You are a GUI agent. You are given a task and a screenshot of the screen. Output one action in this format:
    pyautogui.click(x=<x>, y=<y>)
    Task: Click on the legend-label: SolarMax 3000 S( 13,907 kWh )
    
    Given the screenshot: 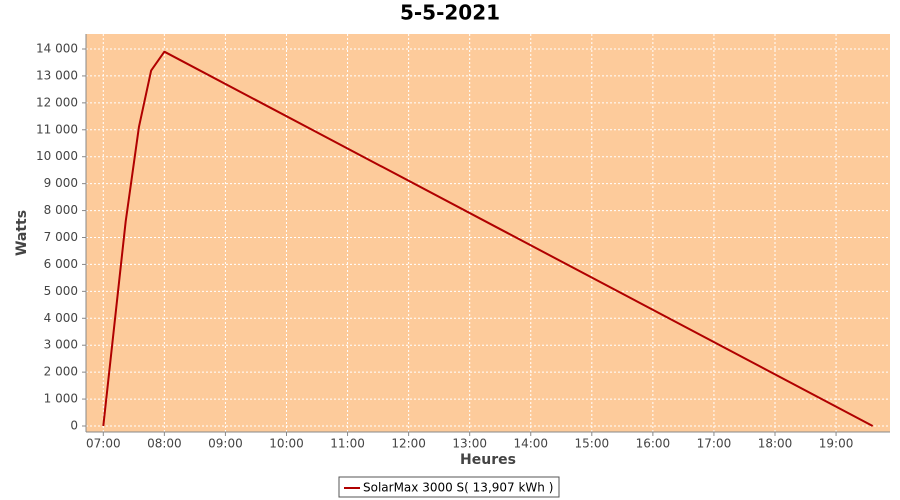 What is the action you would take?
    pyautogui.click(x=458, y=488)
    